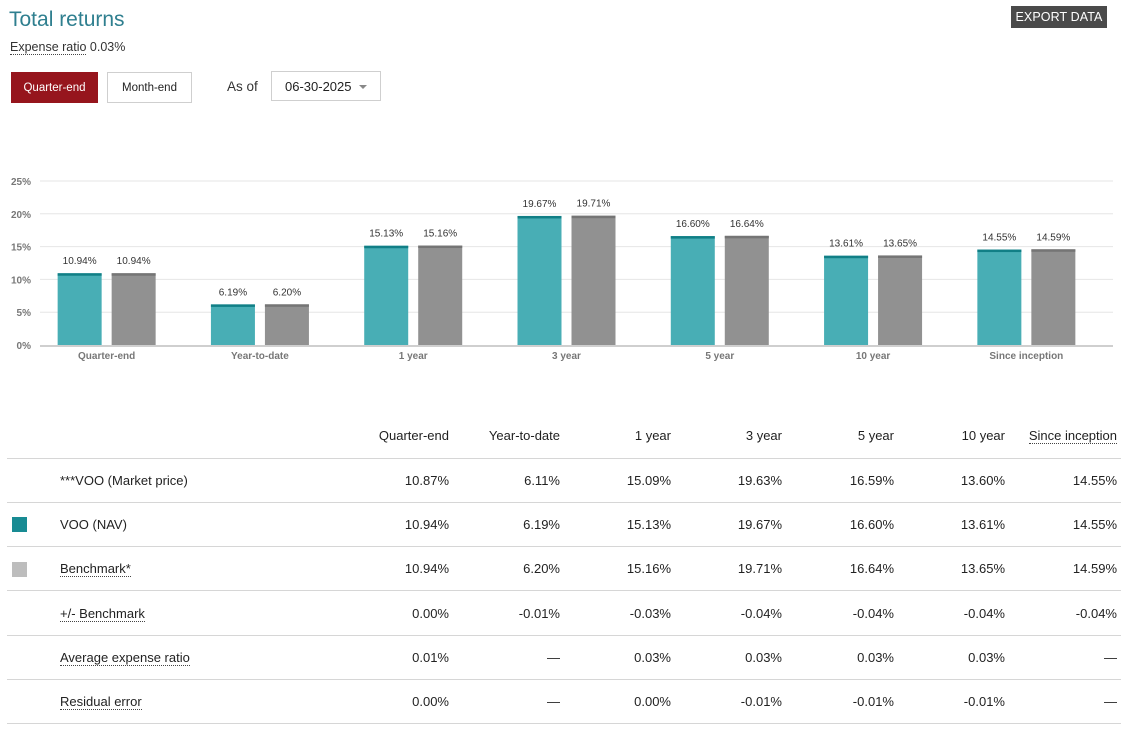  Describe the element at coordinates (149, 87) in the screenshot. I see `month-end-button: Month-end` at that location.